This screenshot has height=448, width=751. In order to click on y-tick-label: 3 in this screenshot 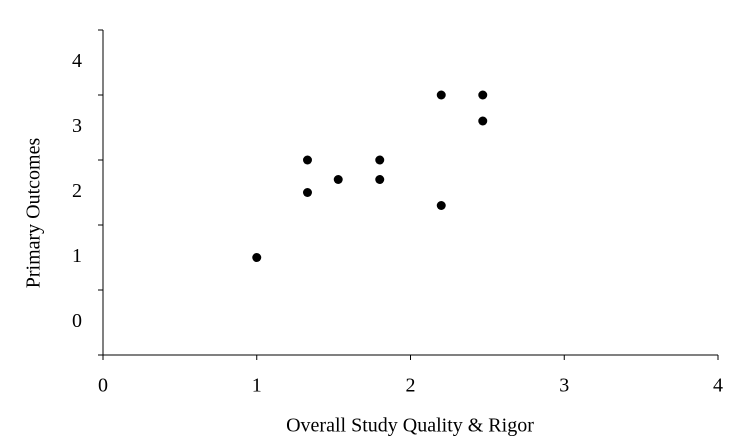, I will do `click(77, 126)`.